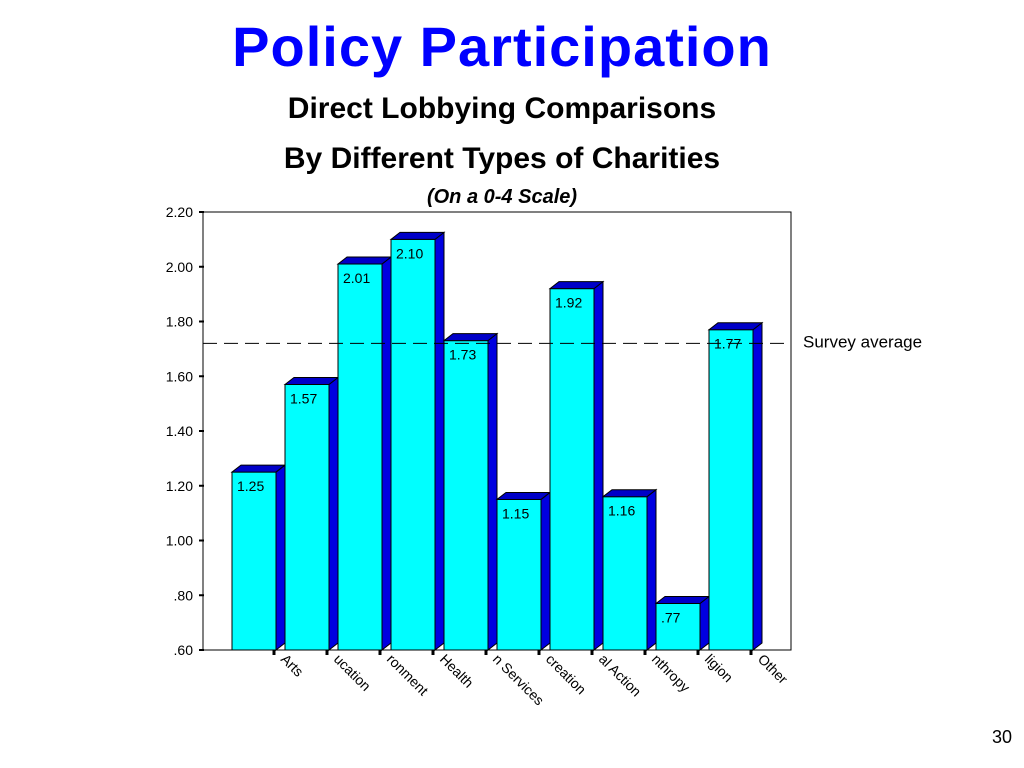 The image size is (1024, 768). What do you see at coordinates (356, 278) in the screenshot?
I see `data-label: 2.01` at bounding box center [356, 278].